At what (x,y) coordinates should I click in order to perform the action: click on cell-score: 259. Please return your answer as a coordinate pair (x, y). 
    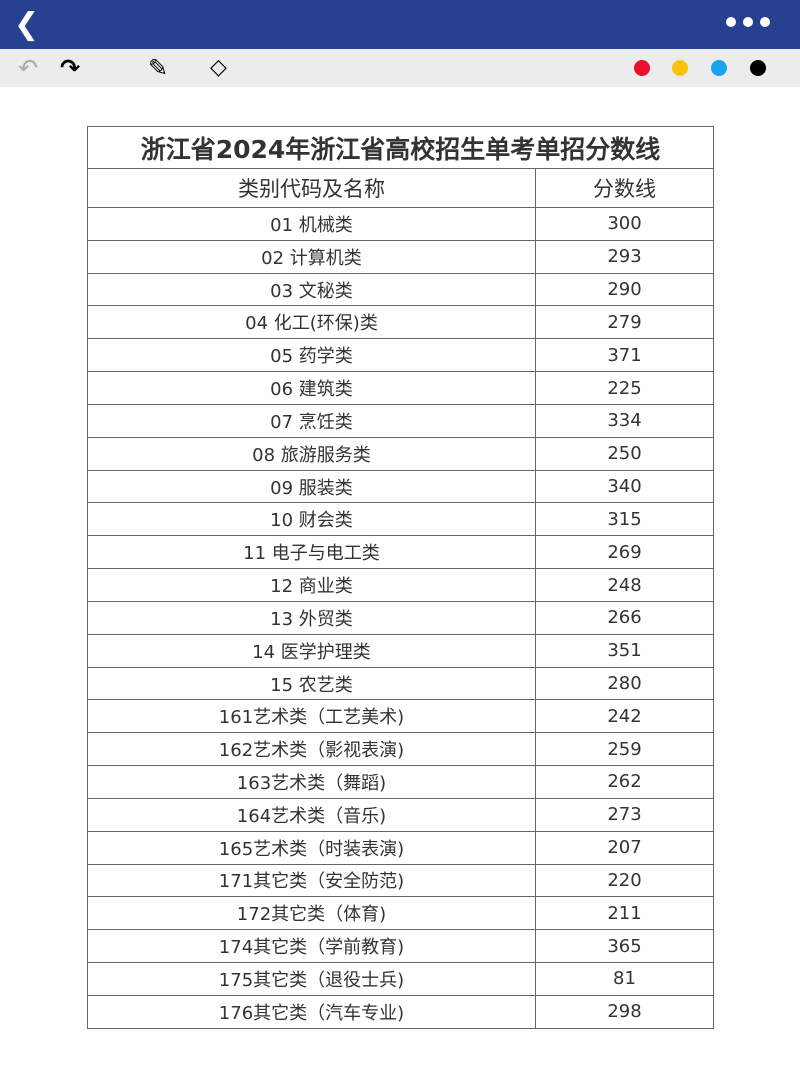
    Looking at the image, I should click on (624, 749).